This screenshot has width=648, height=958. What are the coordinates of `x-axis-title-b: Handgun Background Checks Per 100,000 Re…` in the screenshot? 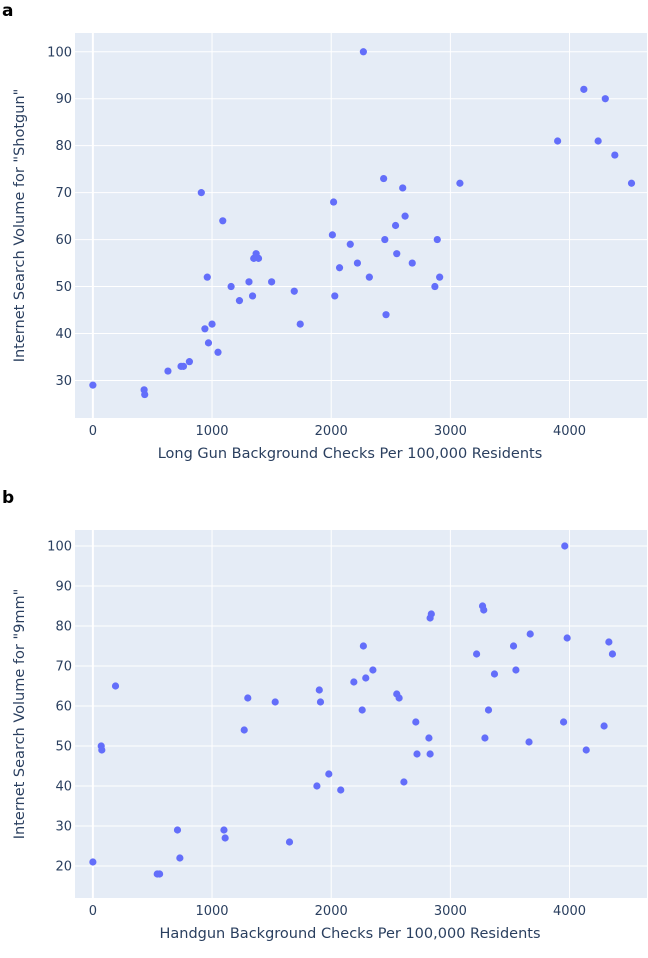 It's located at (349, 934).